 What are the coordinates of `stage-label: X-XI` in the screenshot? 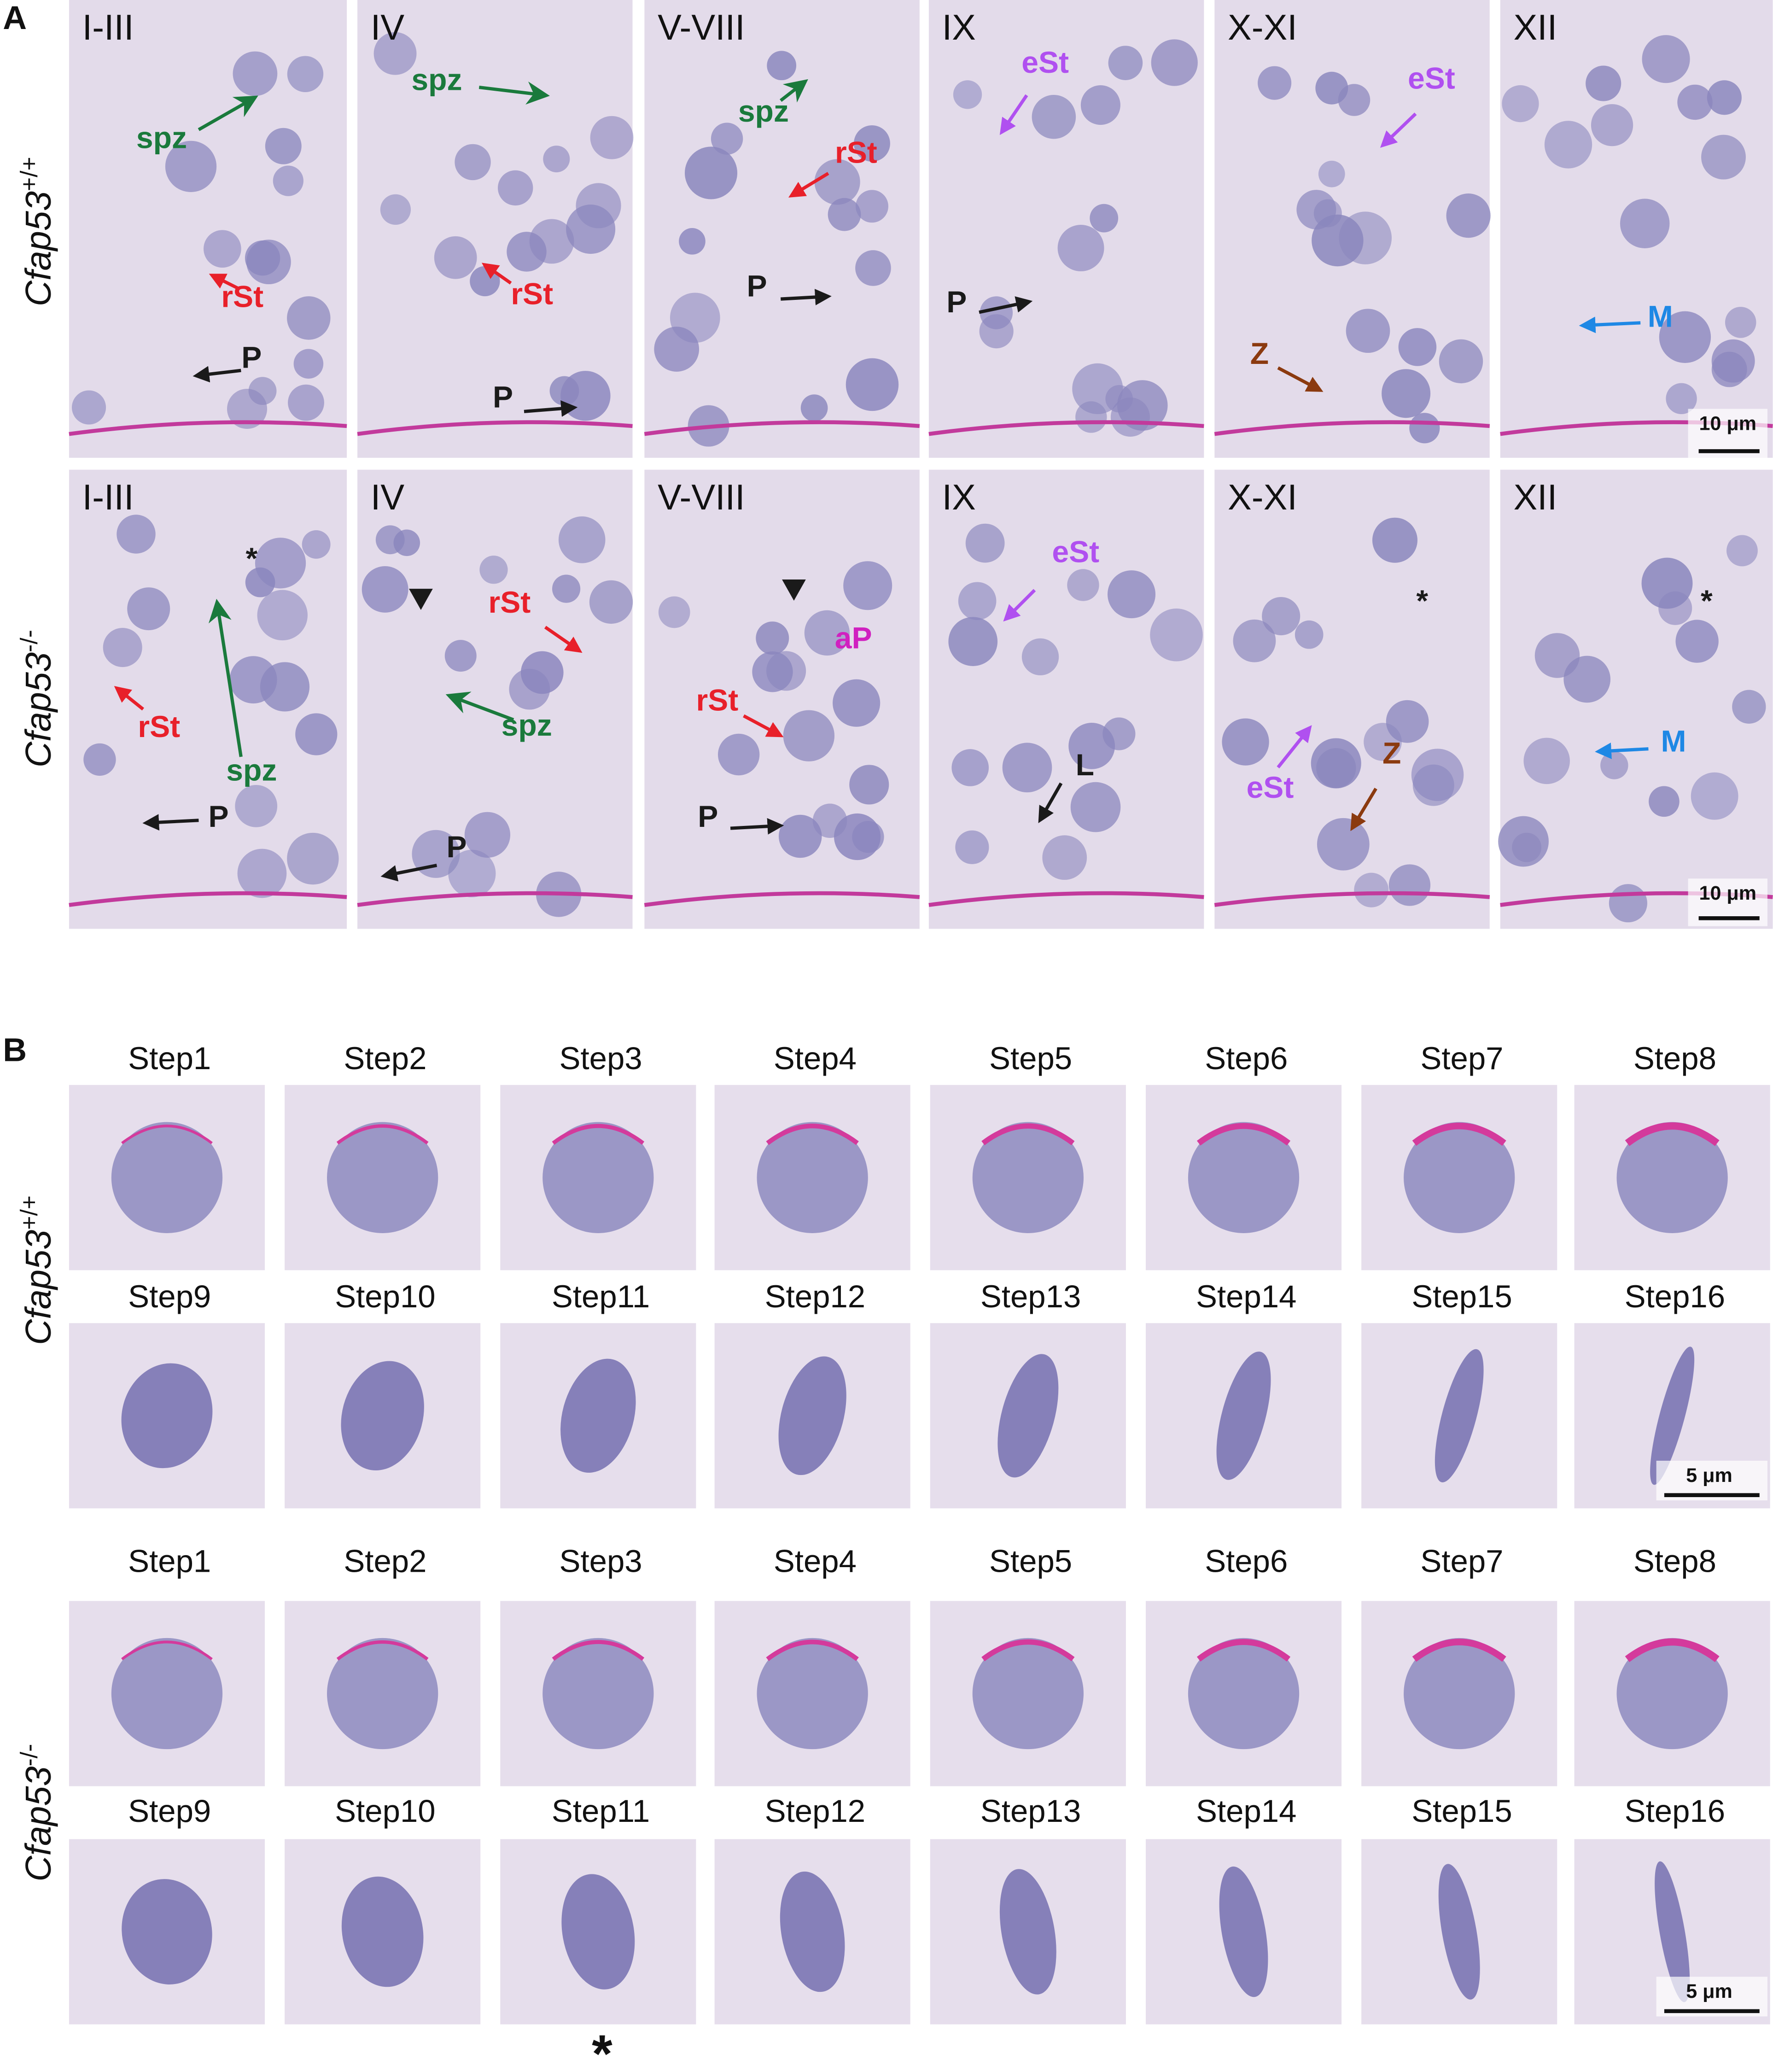 It's located at (1262, 497).